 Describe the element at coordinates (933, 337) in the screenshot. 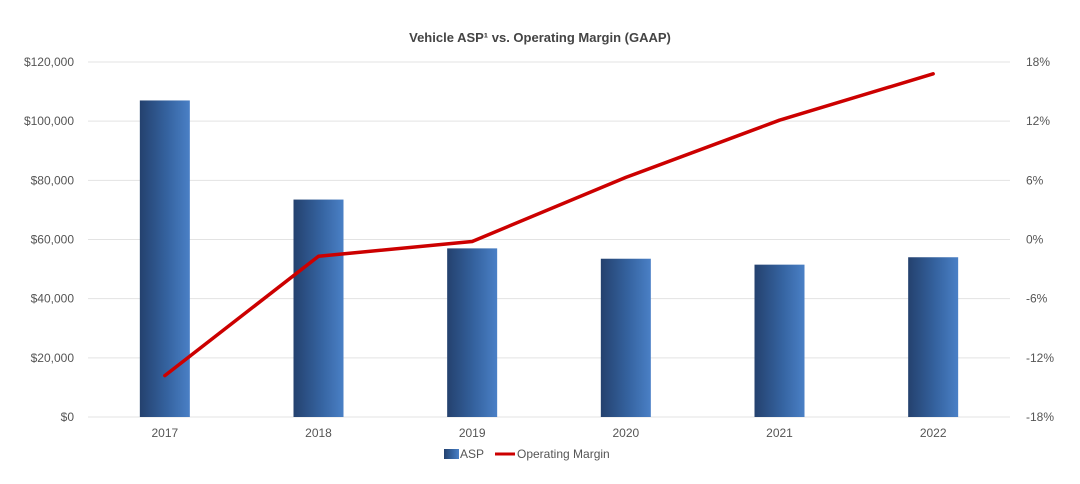

I see `bar-asp-2022` at that location.